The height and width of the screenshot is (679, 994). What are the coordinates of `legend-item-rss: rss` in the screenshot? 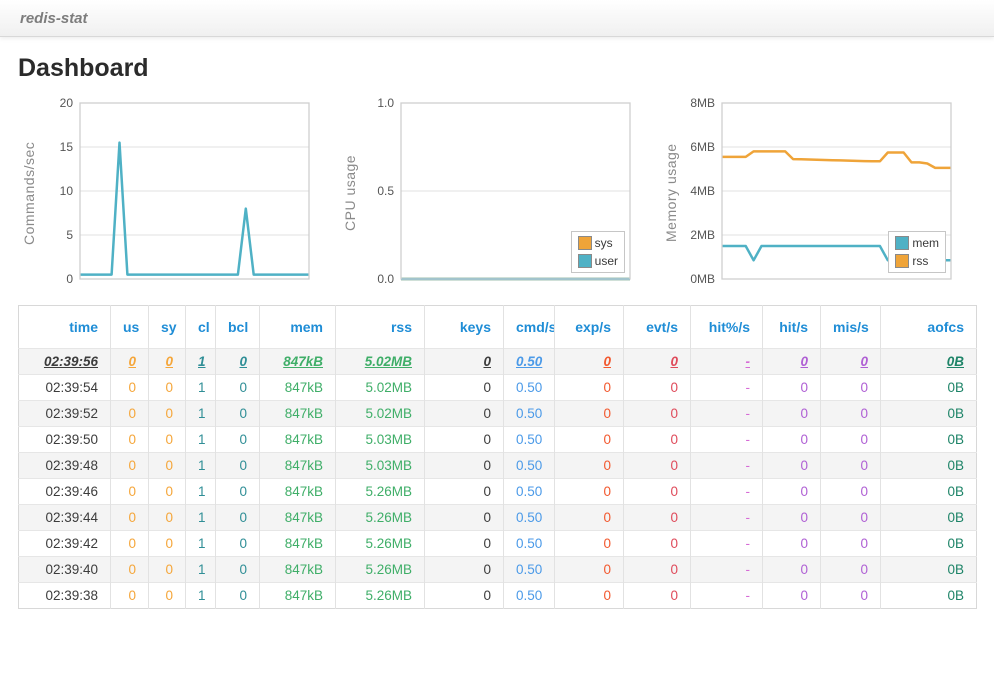 It's located at (917, 261).